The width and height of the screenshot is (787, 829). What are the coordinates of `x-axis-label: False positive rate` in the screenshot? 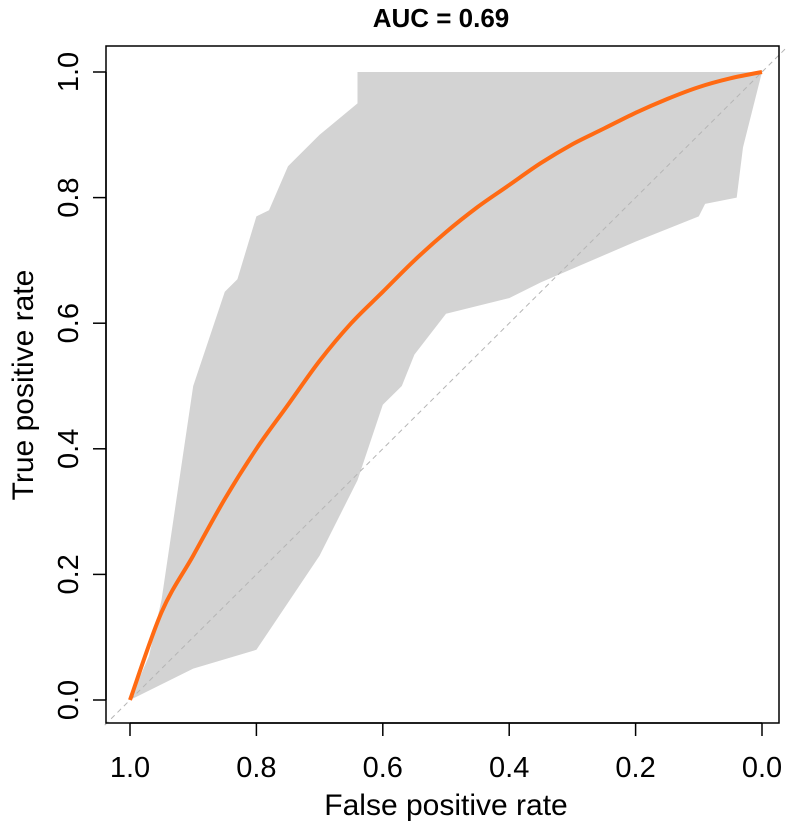 It's located at (445, 805).